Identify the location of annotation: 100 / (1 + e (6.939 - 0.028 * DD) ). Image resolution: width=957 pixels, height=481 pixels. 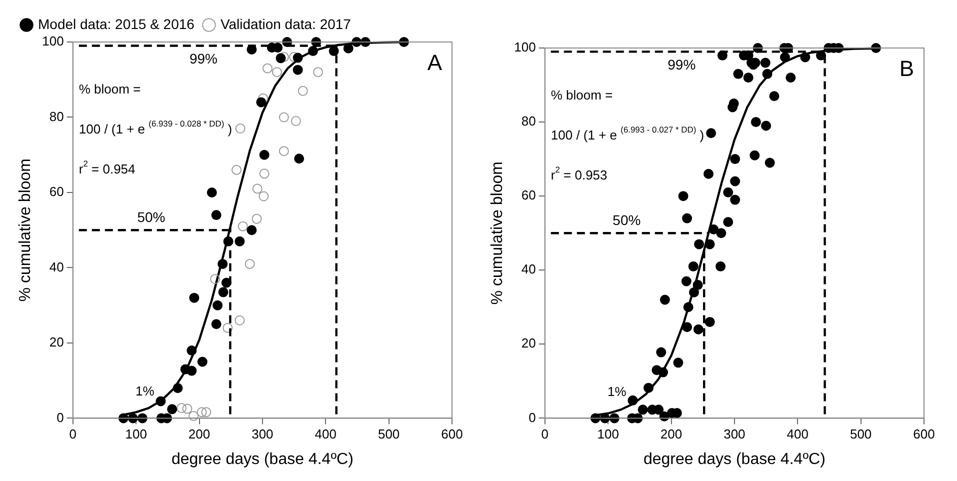
(155, 127).